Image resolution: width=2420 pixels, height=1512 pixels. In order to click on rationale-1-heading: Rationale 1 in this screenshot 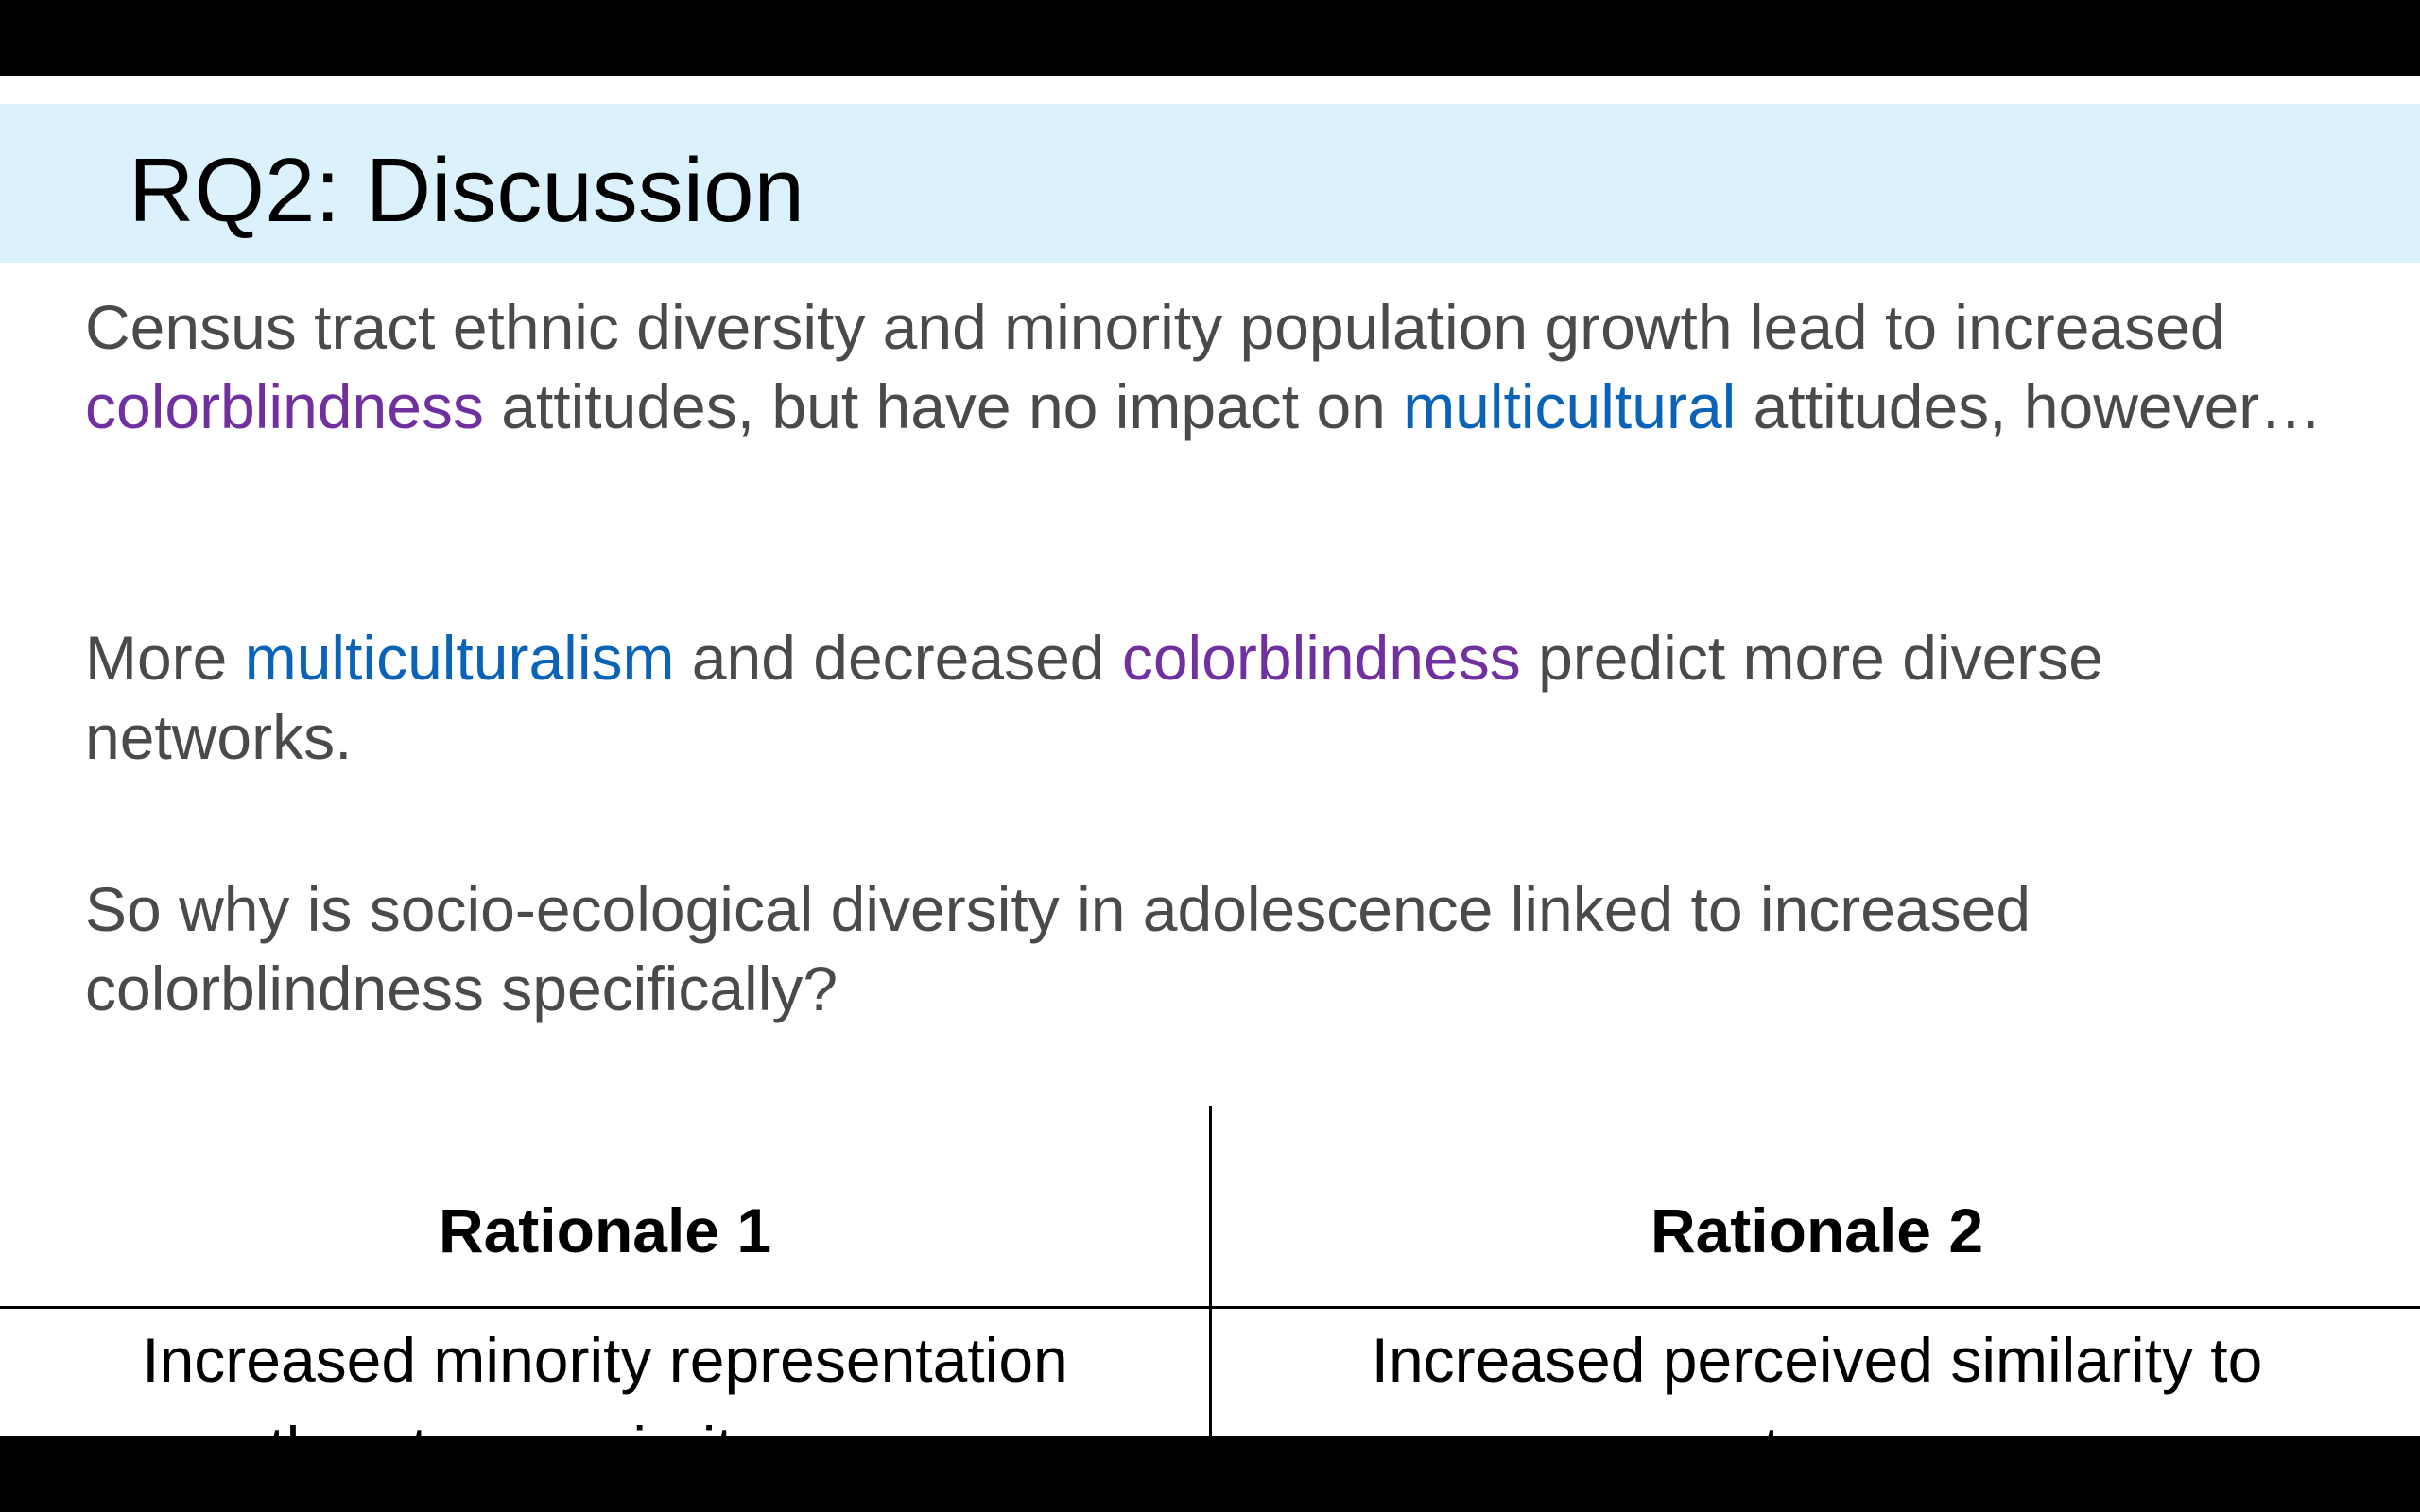, I will do `click(605, 1230)`.